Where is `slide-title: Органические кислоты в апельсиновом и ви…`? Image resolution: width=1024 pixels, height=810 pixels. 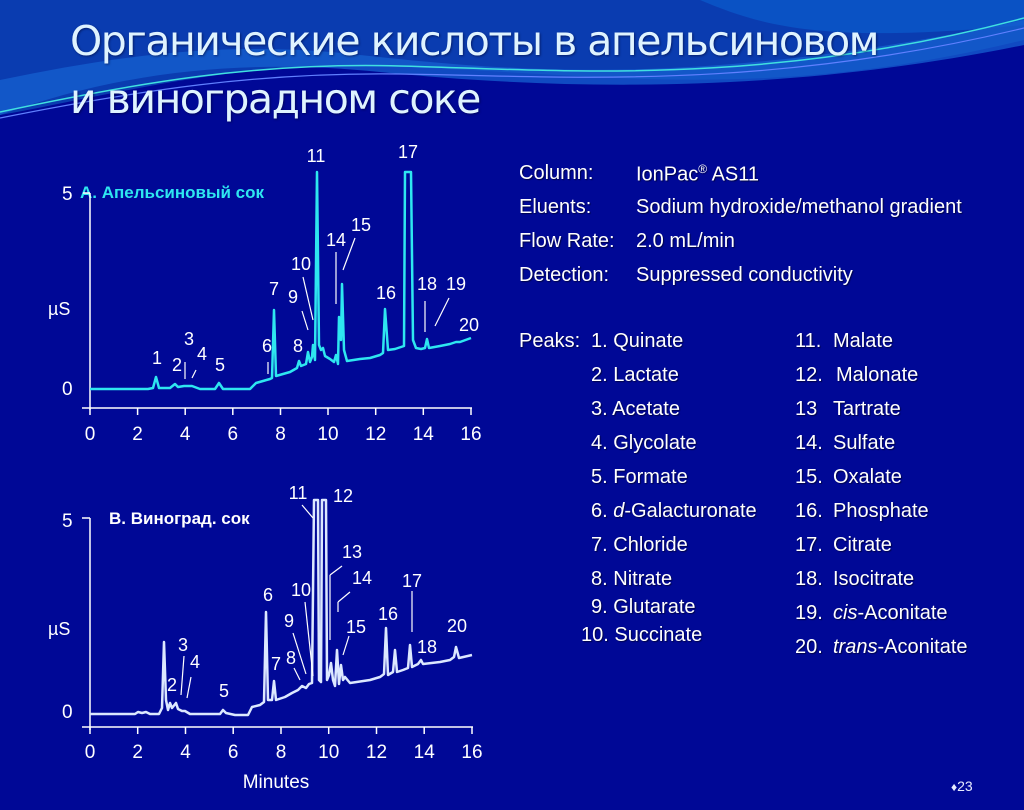
slide-title: Органические кислоты в апельсиновом и ви… is located at coordinates (520, 70).